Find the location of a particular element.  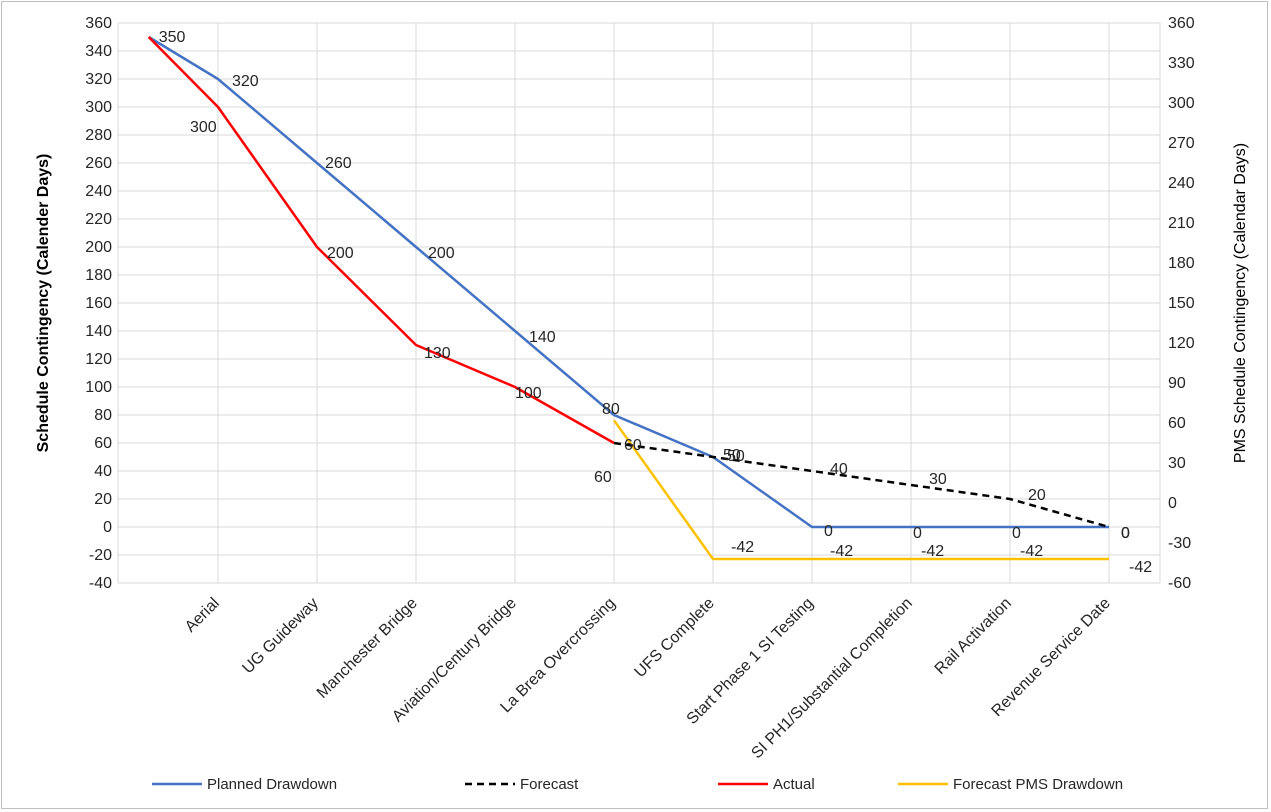

data-label: 300 is located at coordinates (203, 127).